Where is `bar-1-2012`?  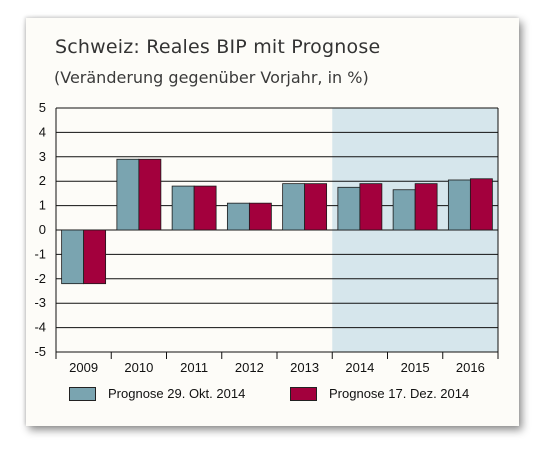 bar-1-2012 is located at coordinates (238, 216).